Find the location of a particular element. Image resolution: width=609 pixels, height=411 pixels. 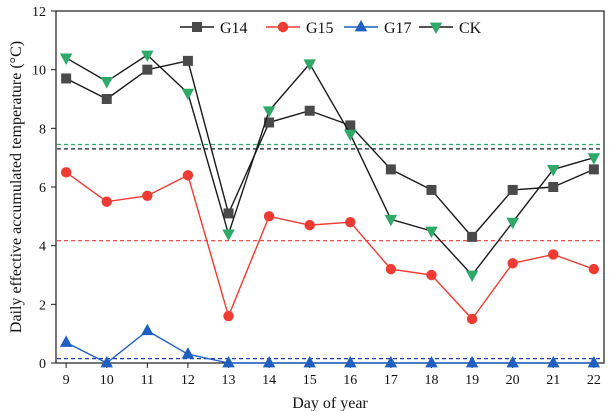

x-tick-label: 15 is located at coordinates (310, 380).